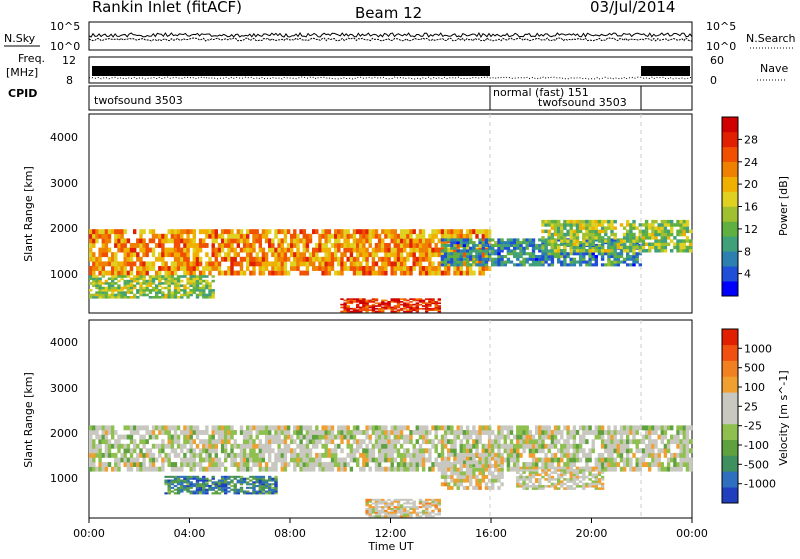 Image resolution: width=800 pixels, height=559 pixels. What do you see at coordinates (751, 139) in the screenshot?
I see `colorbar-tick-label: 28` at bounding box center [751, 139].